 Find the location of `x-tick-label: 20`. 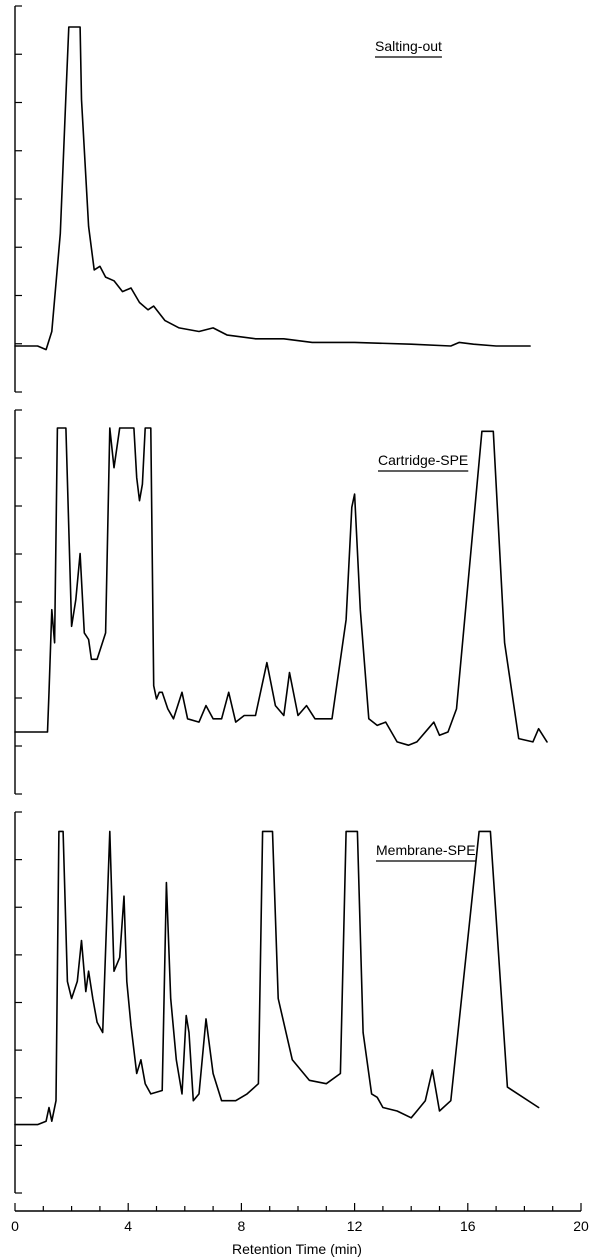

x-tick-label: 20 is located at coordinates (581, 1226).